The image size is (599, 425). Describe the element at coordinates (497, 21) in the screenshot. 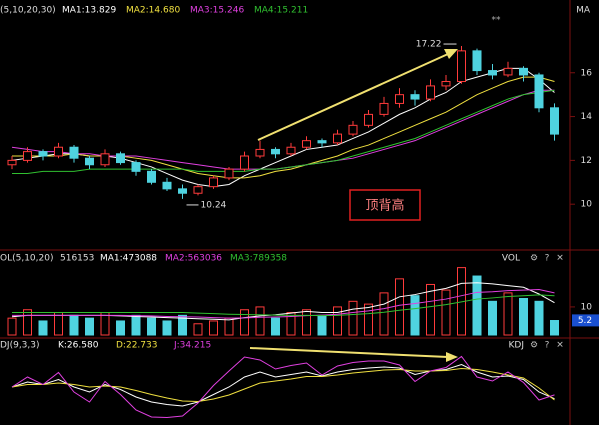

I see `marks: **` at that location.